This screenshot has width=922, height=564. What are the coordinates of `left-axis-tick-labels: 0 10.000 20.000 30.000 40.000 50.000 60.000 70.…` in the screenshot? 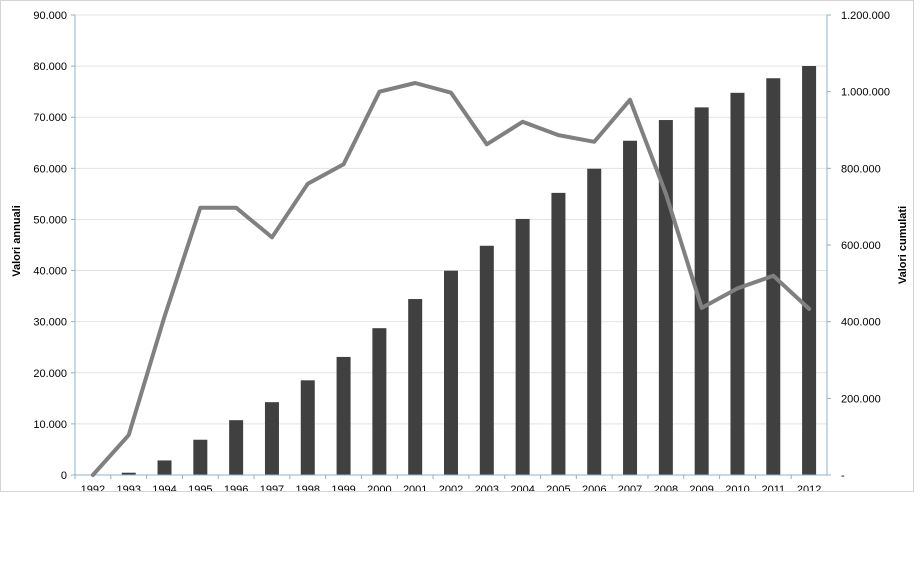 It's located at (50, 246).